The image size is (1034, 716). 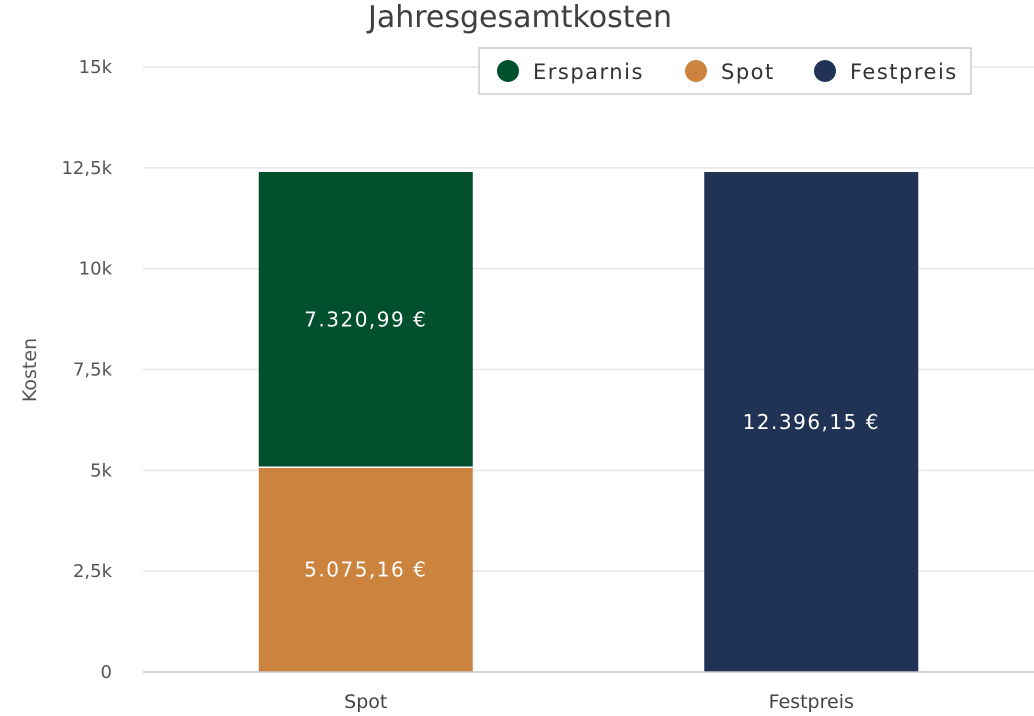 I want to click on y-tick-label: 7,5k, so click(x=93, y=370).